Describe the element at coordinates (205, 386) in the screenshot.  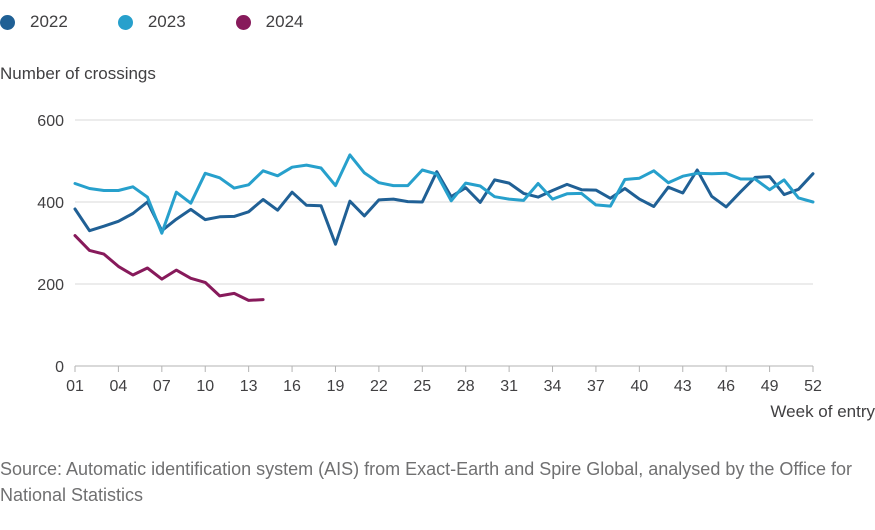
I see `x-tick-label: 10` at that location.